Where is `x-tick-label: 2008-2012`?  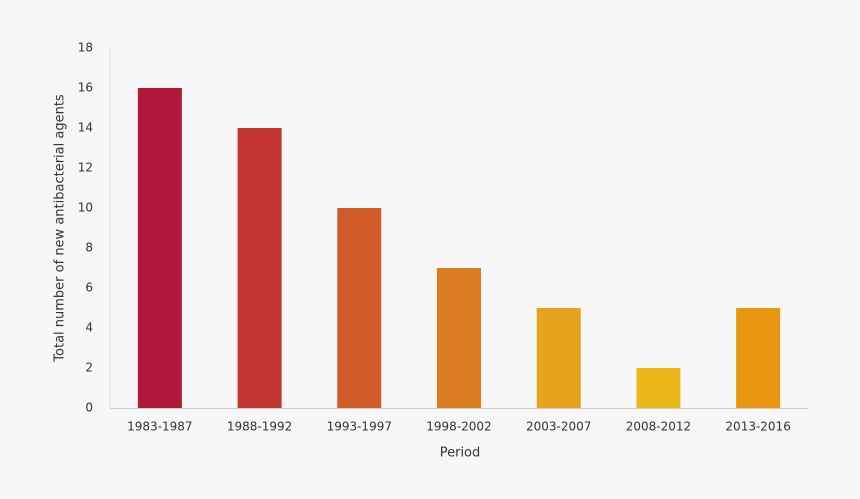 x-tick-label: 2008-2012 is located at coordinates (658, 427).